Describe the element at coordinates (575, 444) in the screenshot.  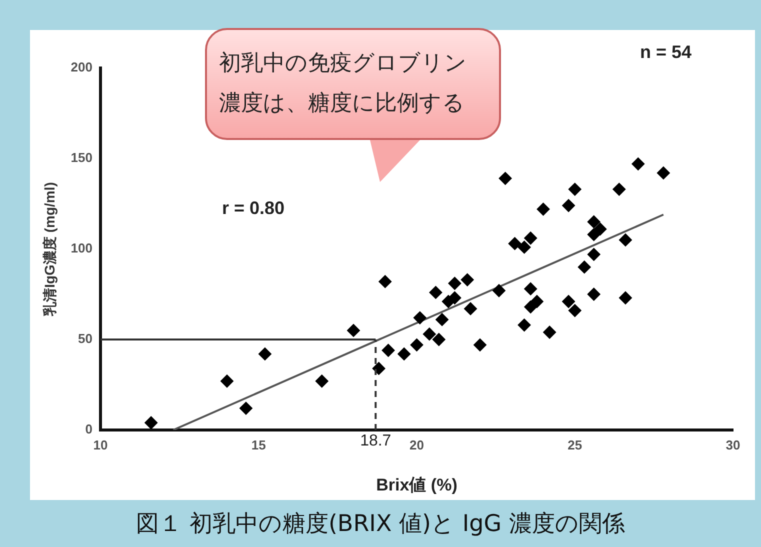
I see `x-tick-label: 25` at that location.